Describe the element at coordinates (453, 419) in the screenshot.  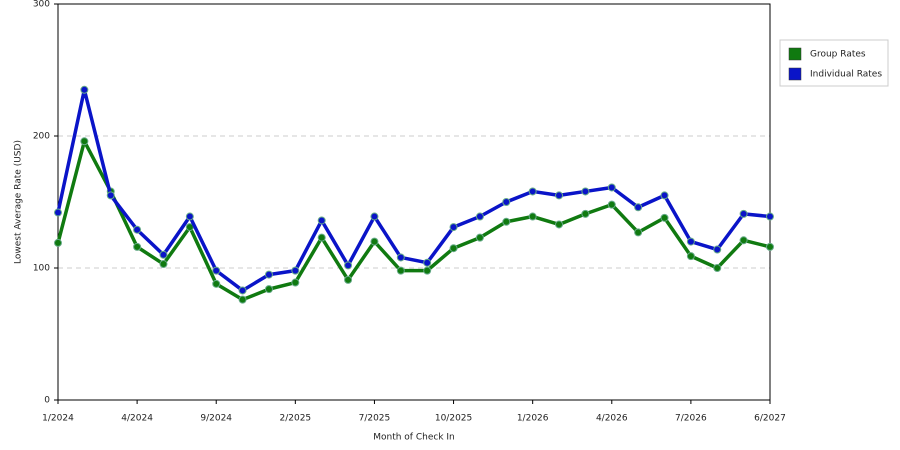
I see `x-tick-label: 10/2025` at that location.